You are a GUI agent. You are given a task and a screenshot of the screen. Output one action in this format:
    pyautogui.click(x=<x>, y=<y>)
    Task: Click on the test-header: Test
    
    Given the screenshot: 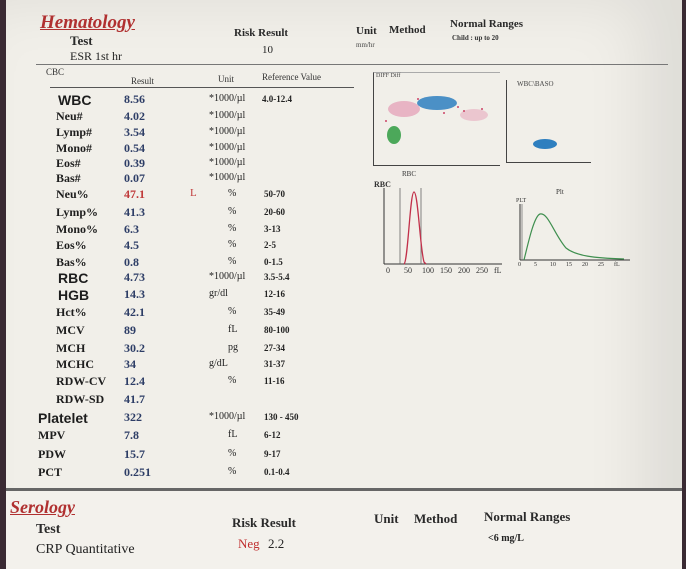 What is the action you would take?
    pyautogui.click(x=81, y=40)
    